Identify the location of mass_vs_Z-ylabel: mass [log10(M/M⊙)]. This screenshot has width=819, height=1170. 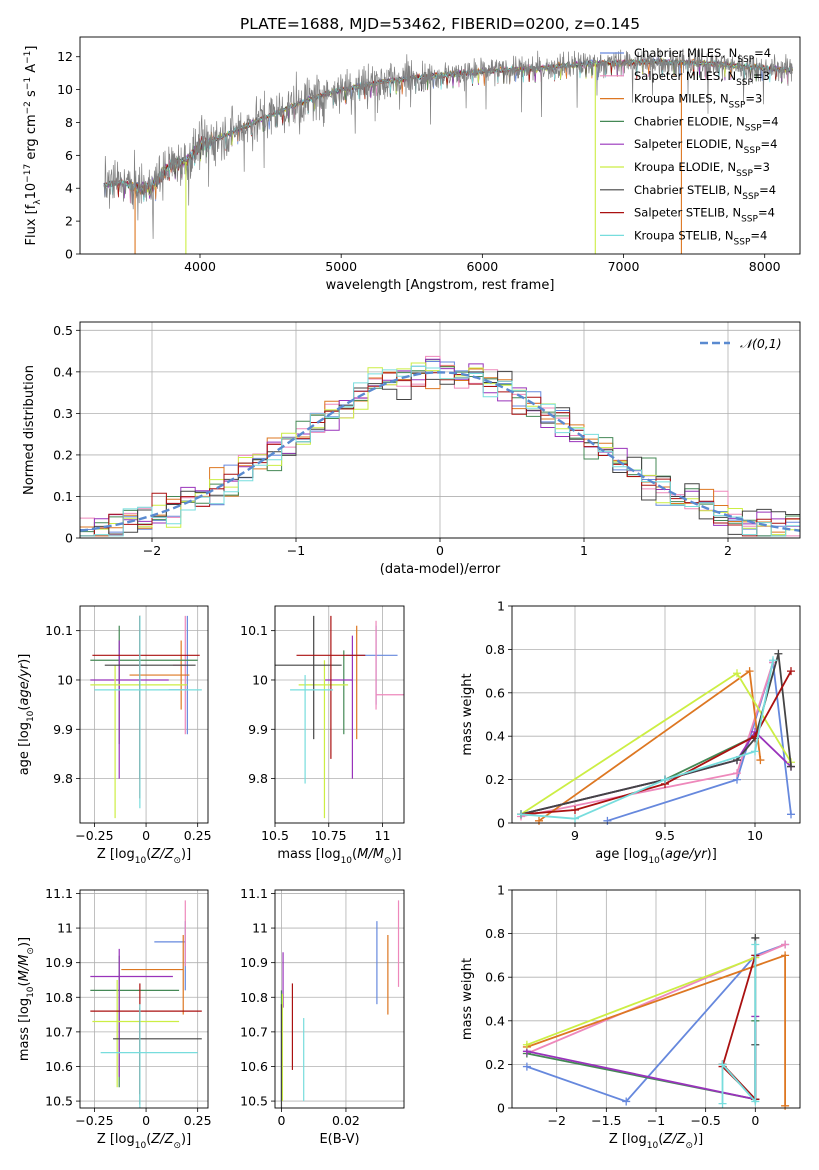
(26, 999).